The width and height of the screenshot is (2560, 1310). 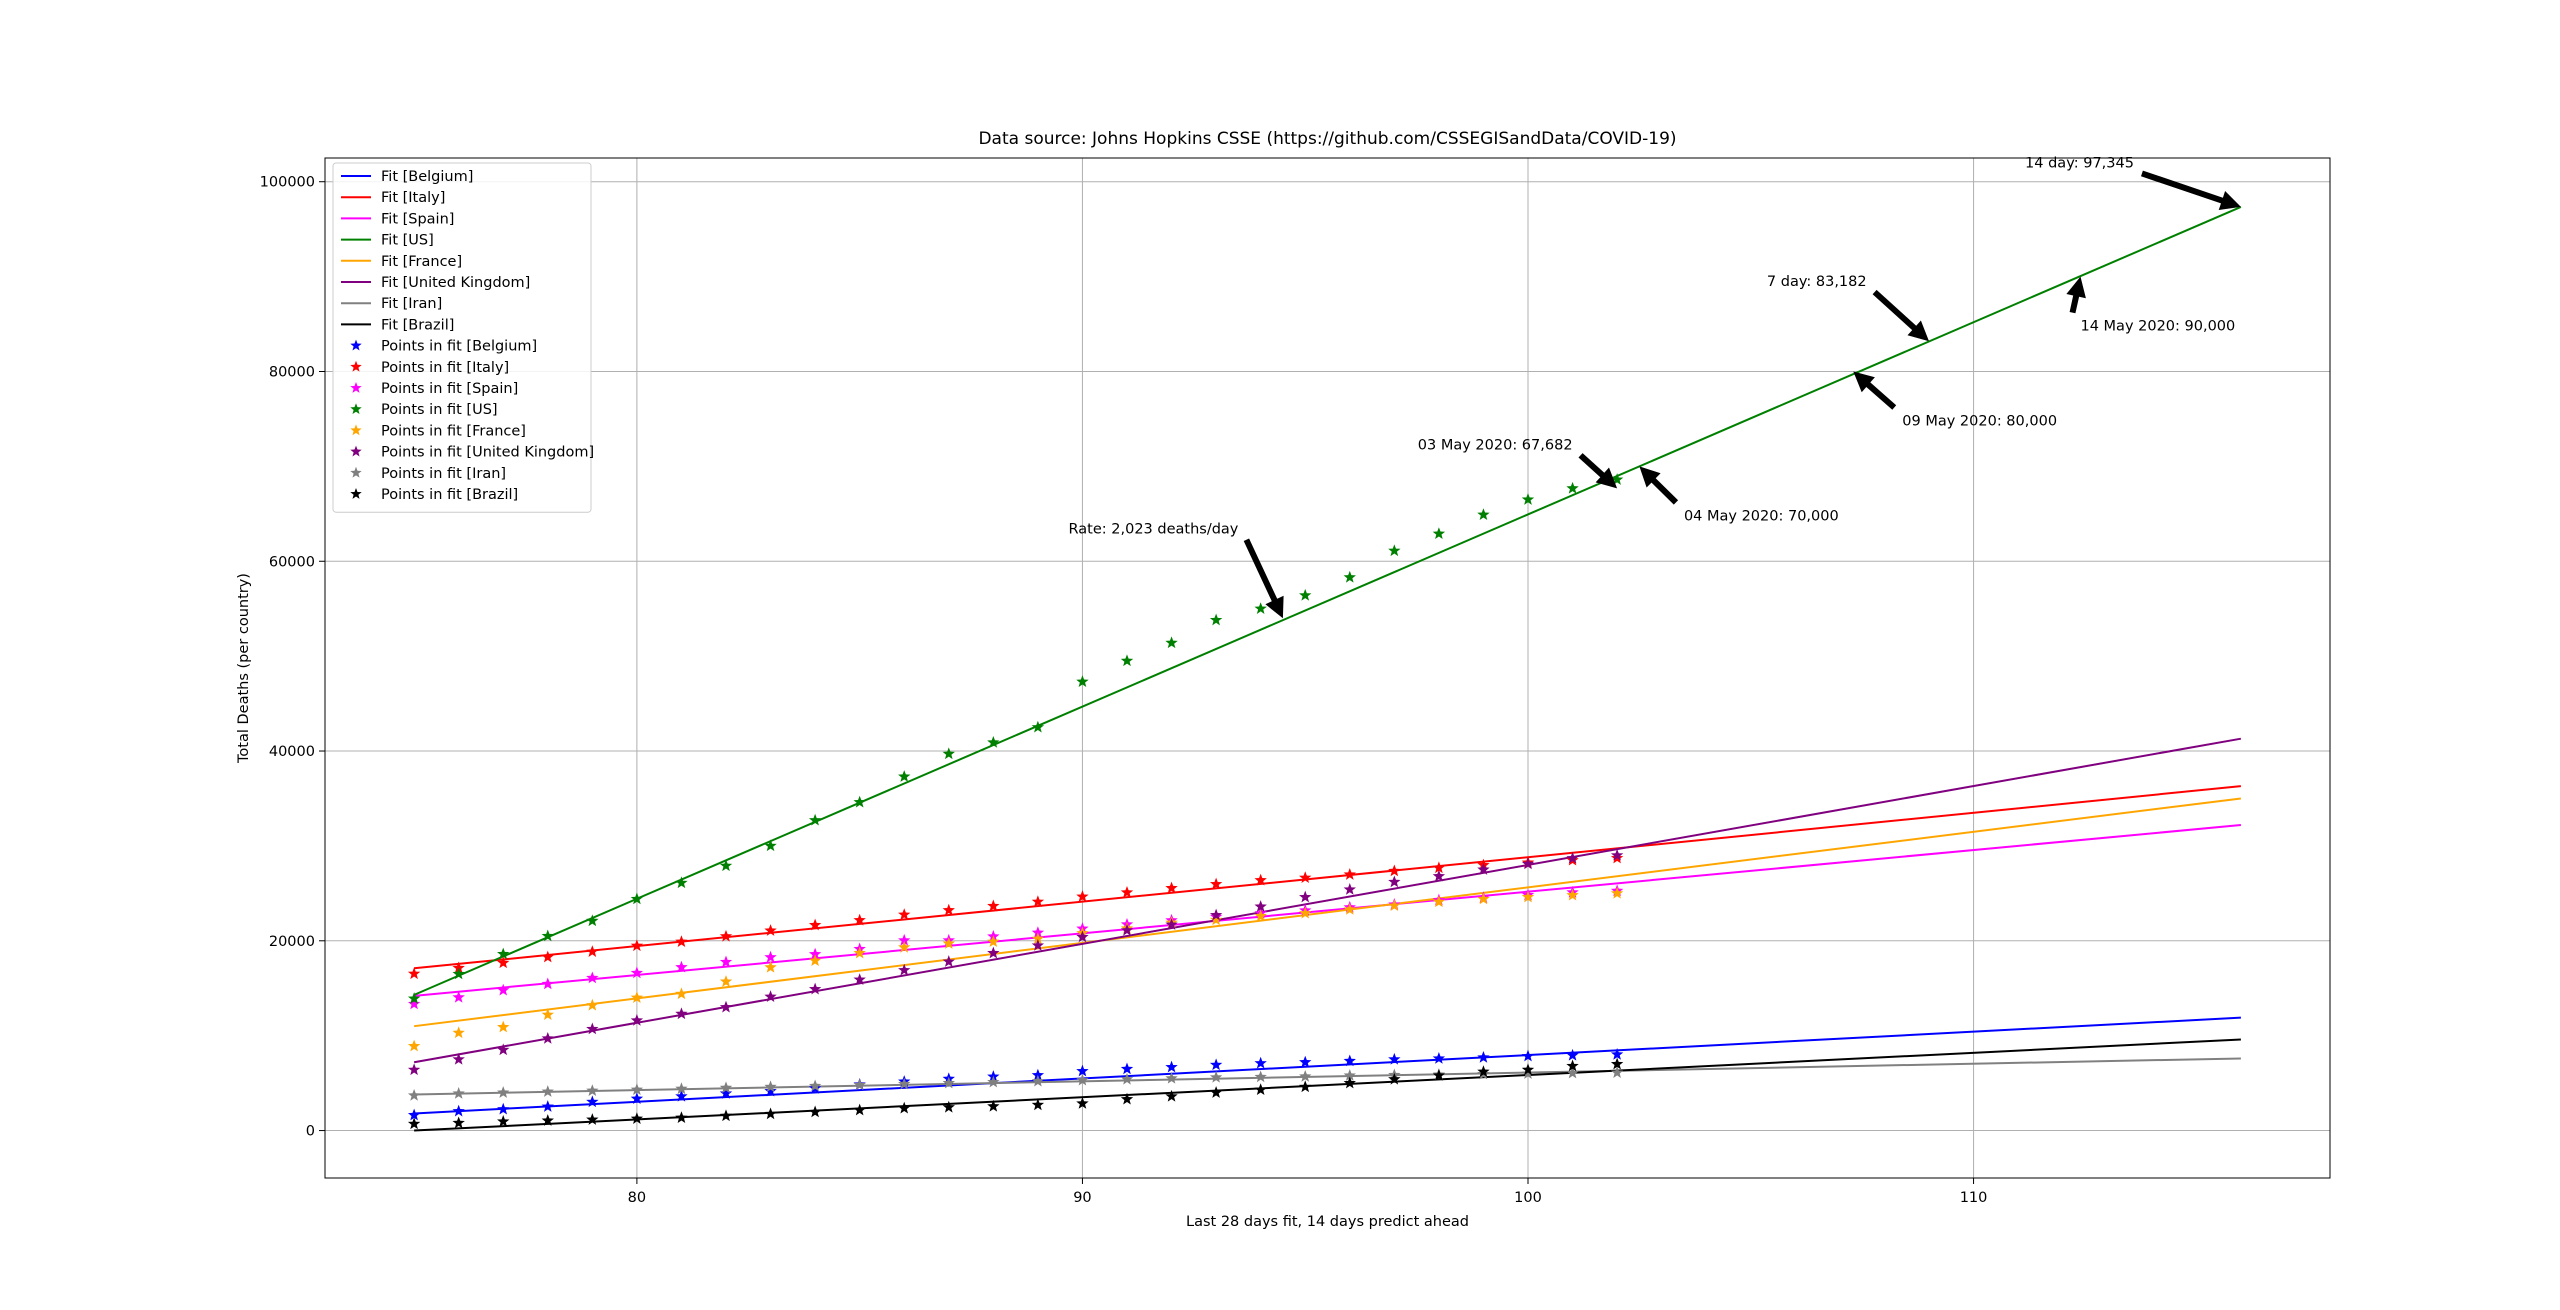 What do you see at coordinates (287, 183) in the screenshot?
I see `y-tick-label: 100000` at bounding box center [287, 183].